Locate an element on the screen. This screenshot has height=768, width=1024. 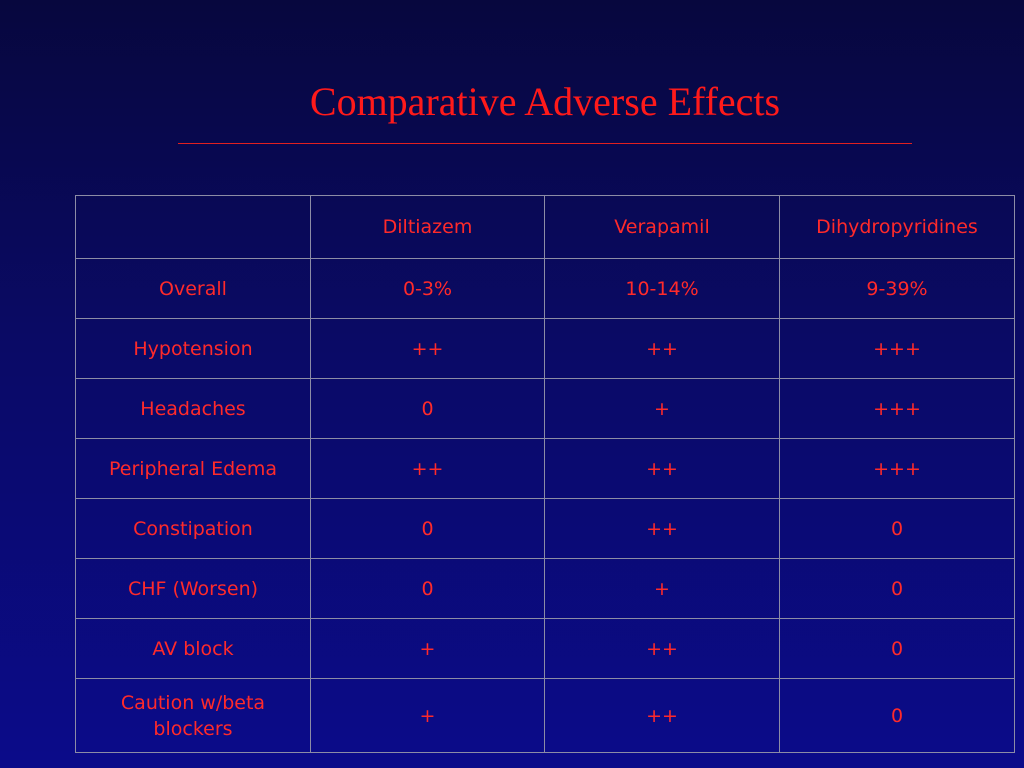
table-row: AV block + ++ 0 is located at coordinates (545, 648).